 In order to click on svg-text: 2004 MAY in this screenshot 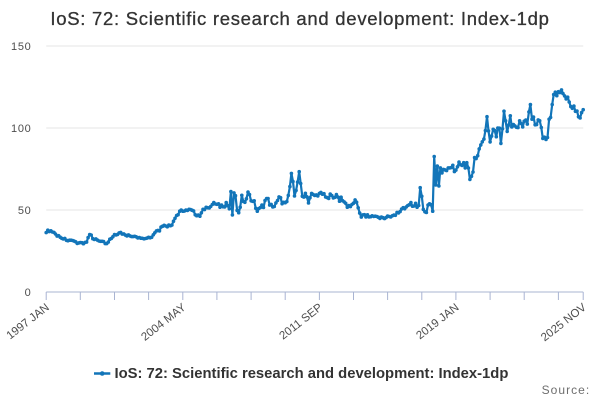, I will do `click(163, 322)`.